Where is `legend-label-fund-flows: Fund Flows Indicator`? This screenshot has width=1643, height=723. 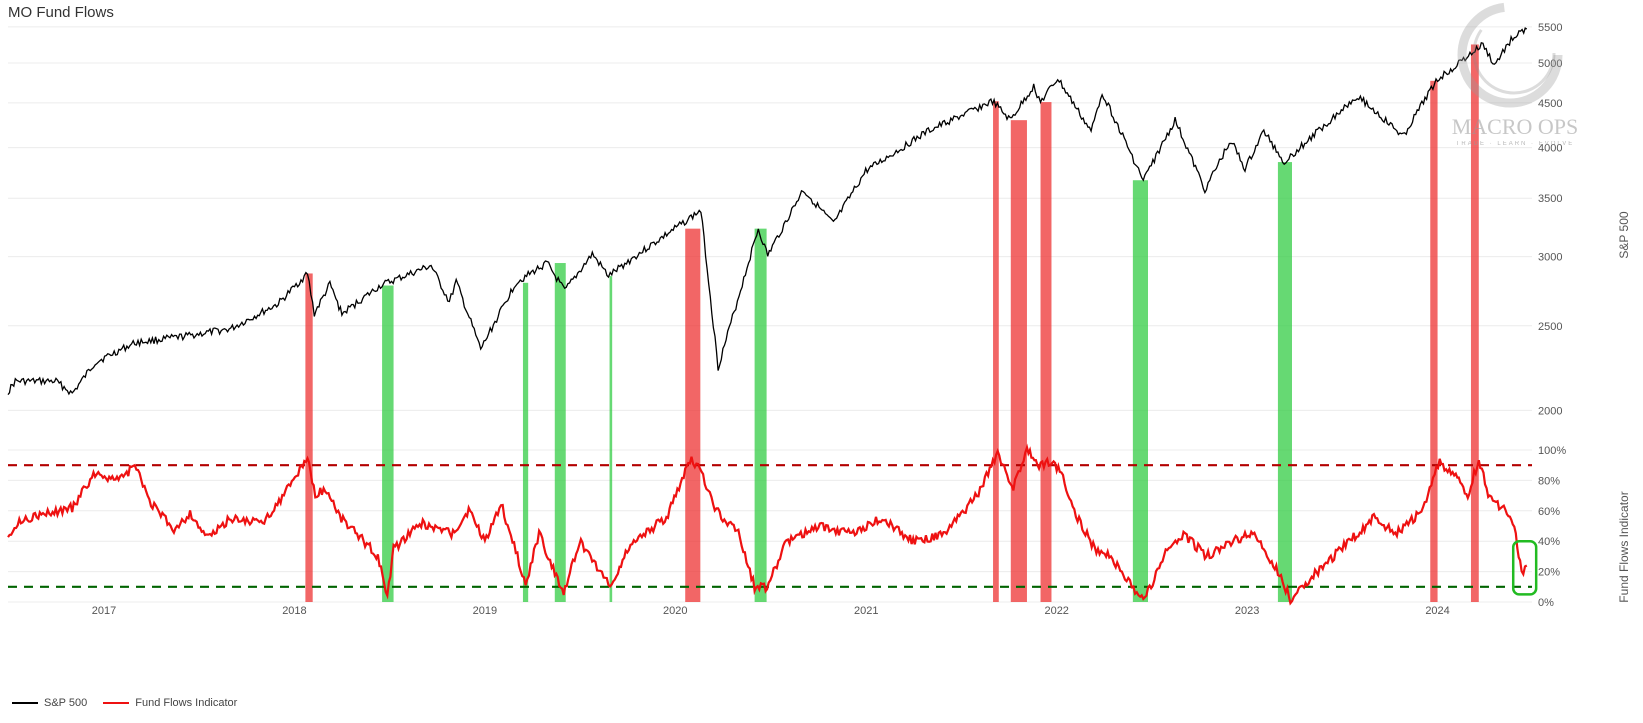
legend-label-fund-flows: Fund Flows Indicator is located at coordinates (186, 703).